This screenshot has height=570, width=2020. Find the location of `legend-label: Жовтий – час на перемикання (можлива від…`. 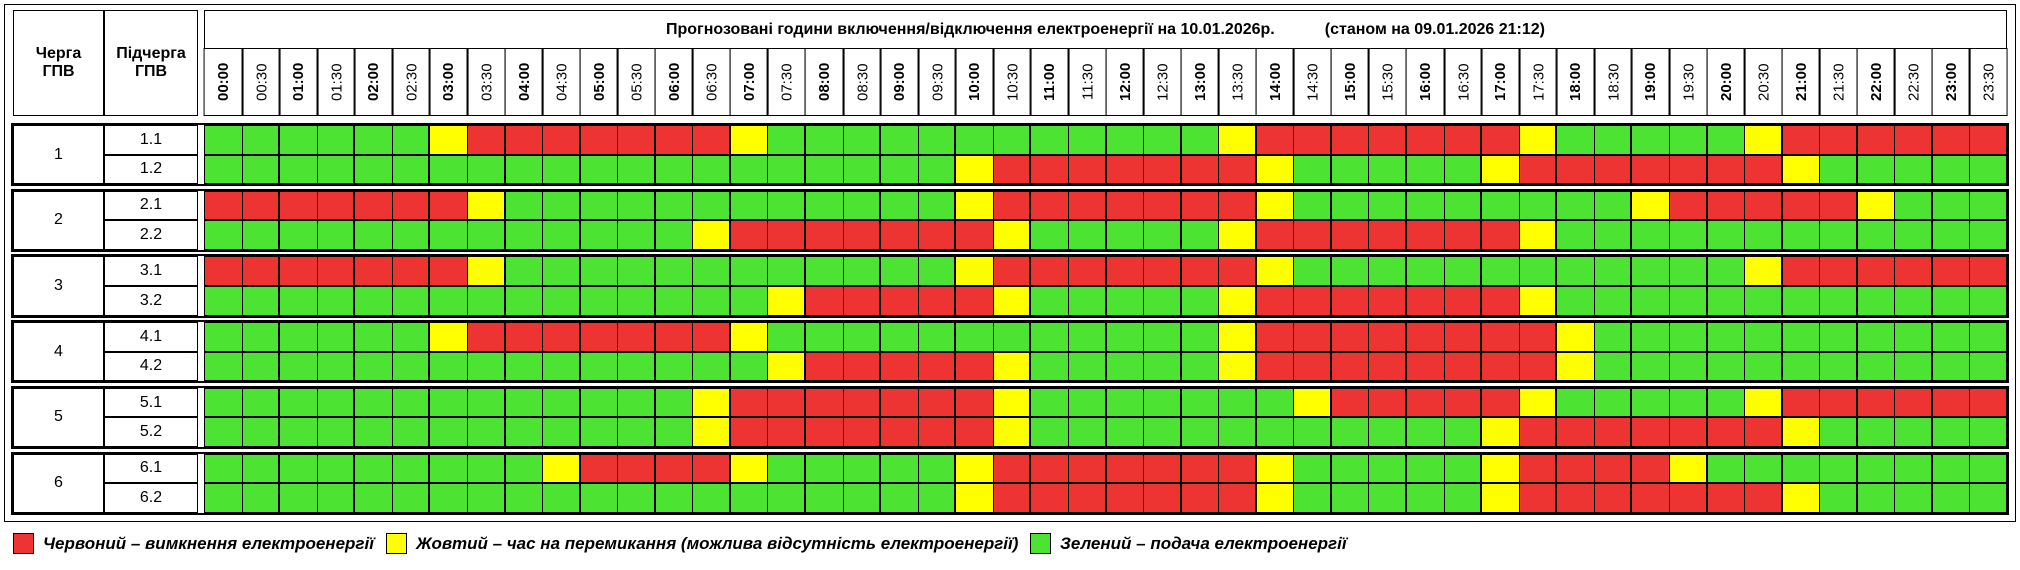

legend-label: Жовтий – час на перемикання (можлива від… is located at coordinates (717, 543).